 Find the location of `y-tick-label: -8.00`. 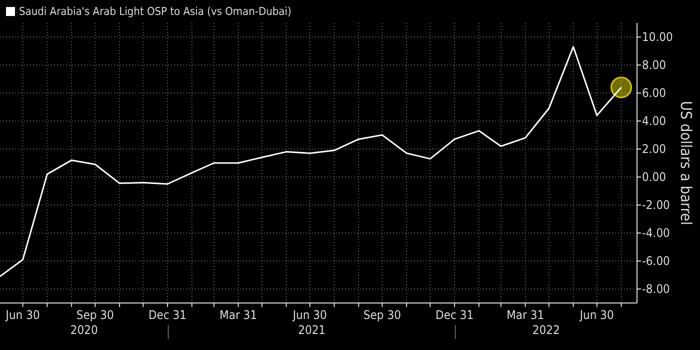

y-tick-label: -8.00 is located at coordinates (656, 289).